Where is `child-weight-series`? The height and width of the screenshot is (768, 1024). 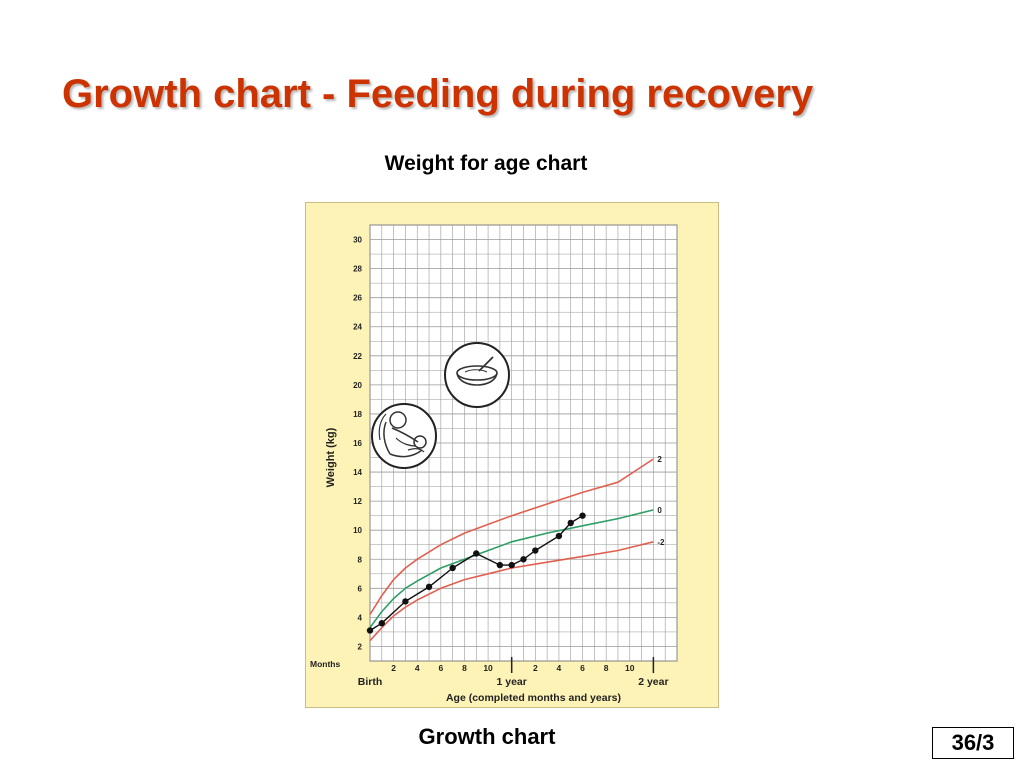
child-weight-series is located at coordinates (476, 573).